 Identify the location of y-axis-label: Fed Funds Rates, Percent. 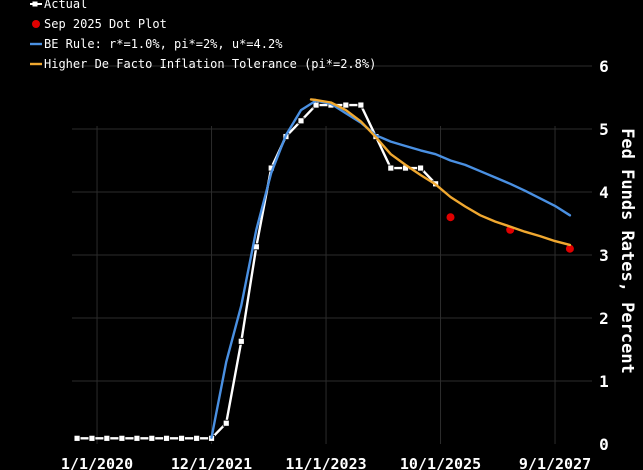
(627, 251).